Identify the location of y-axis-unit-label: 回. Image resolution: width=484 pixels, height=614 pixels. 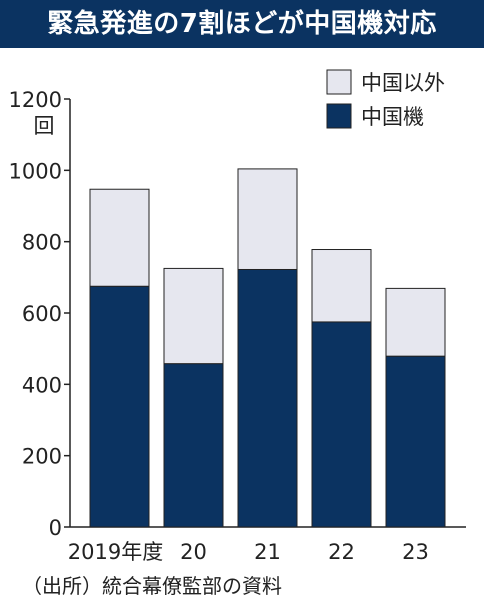
(44, 126).